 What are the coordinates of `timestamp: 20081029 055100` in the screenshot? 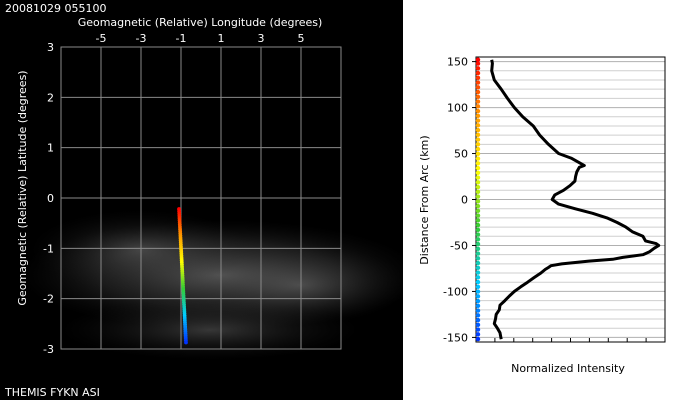 It's located at (55, 8).